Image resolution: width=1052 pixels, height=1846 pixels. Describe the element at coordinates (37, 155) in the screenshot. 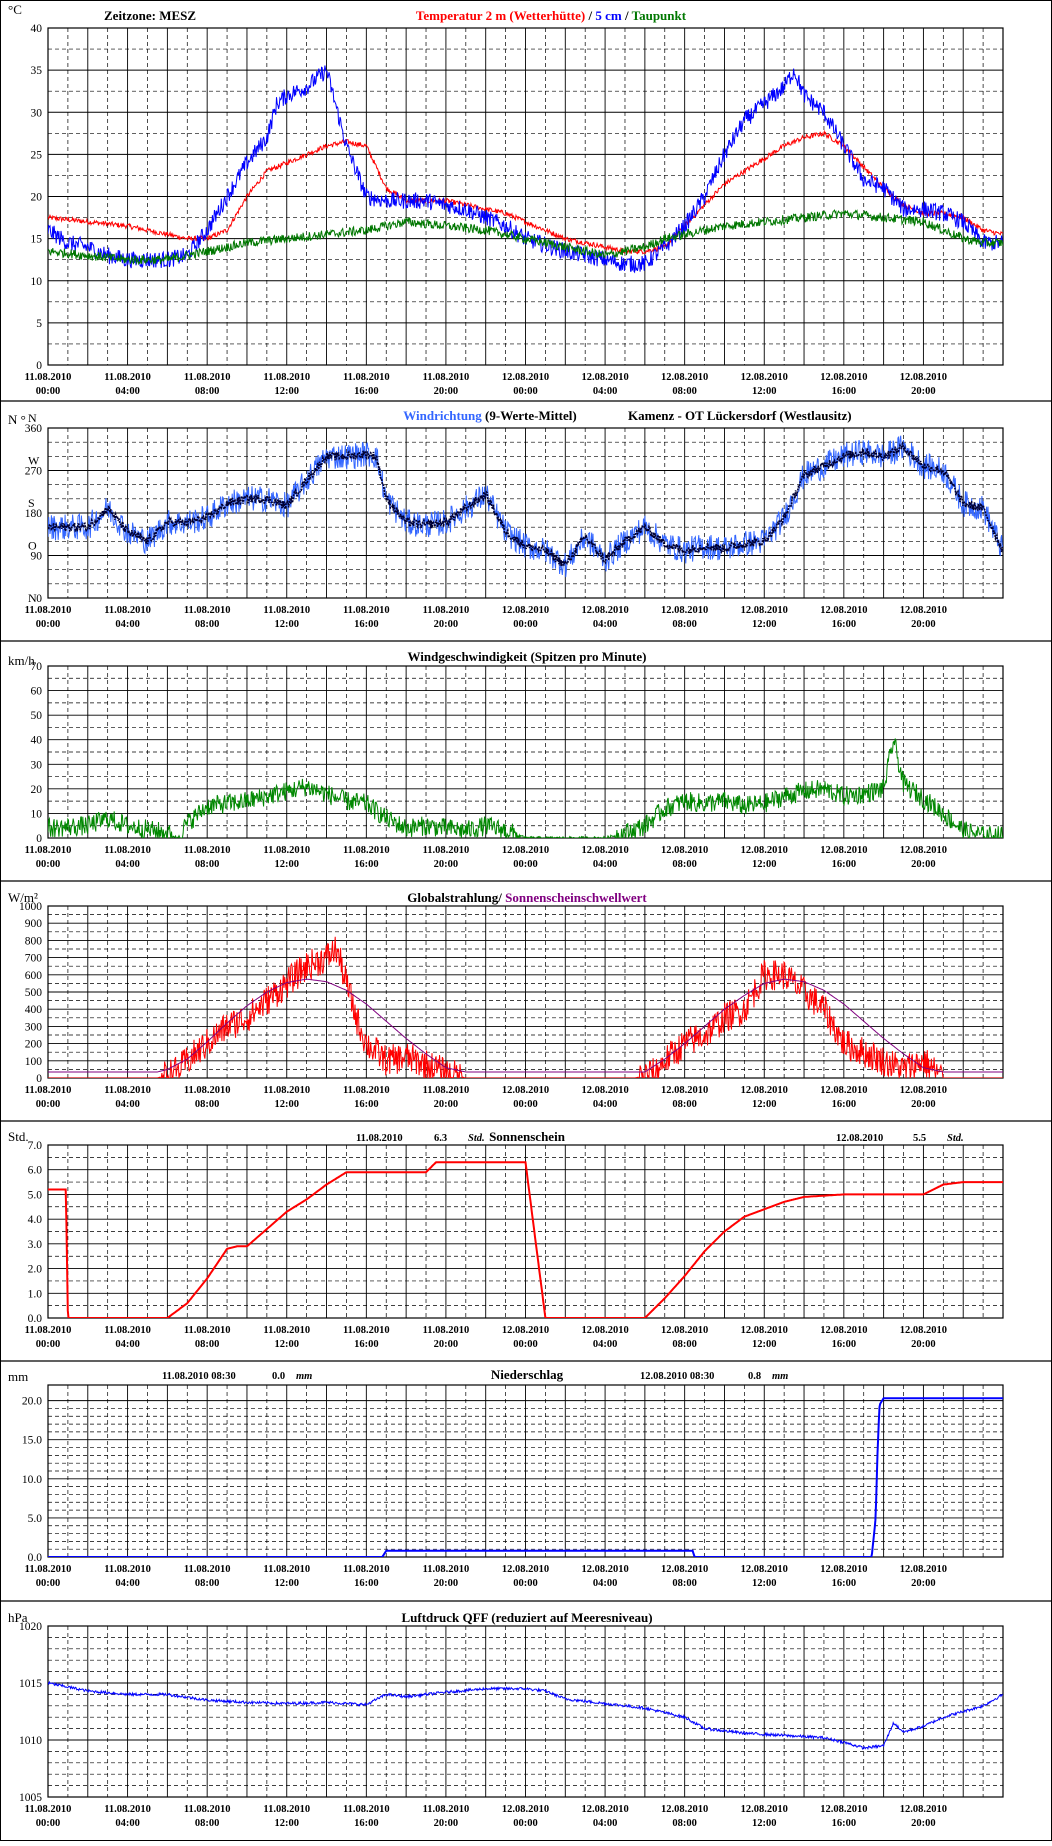

I see `y-tick-label: 25` at that location.